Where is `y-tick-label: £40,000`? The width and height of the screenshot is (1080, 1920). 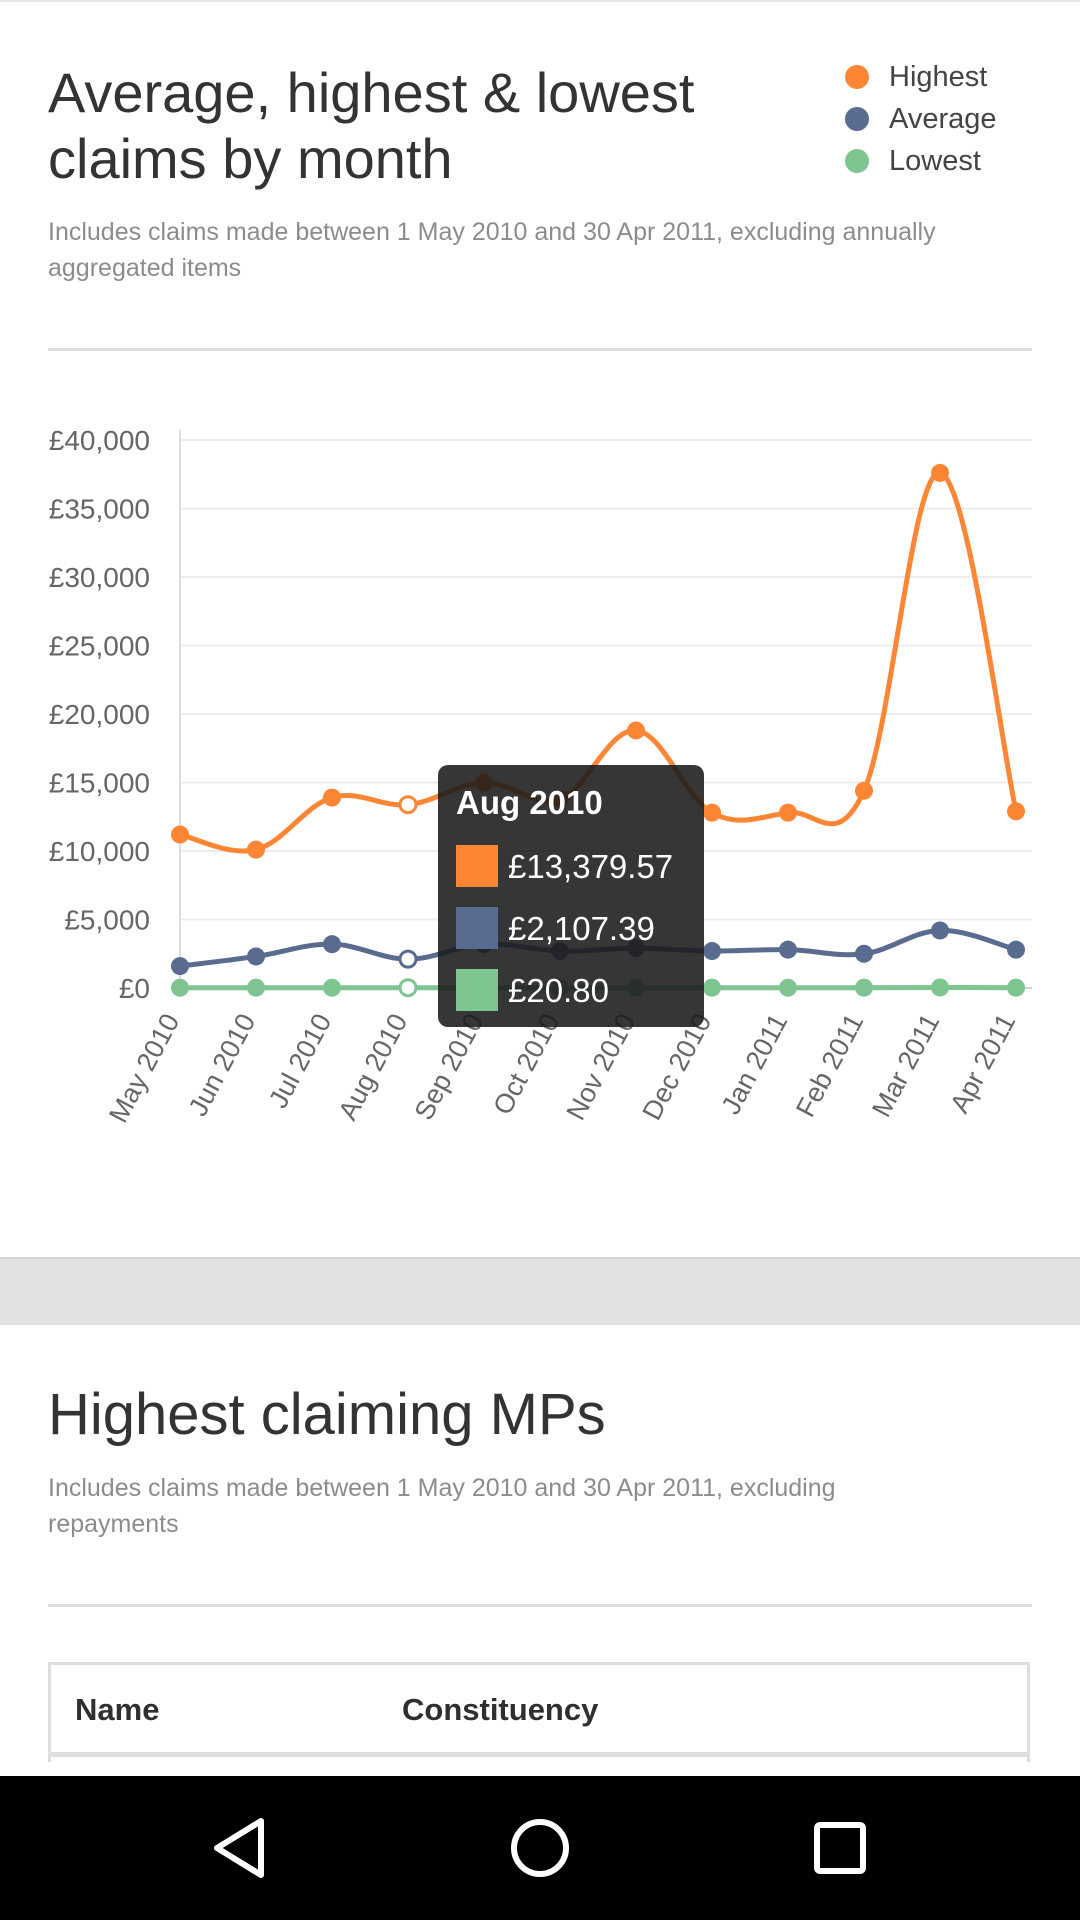 y-tick-label: £40,000 is located at coordinates (99, 440).